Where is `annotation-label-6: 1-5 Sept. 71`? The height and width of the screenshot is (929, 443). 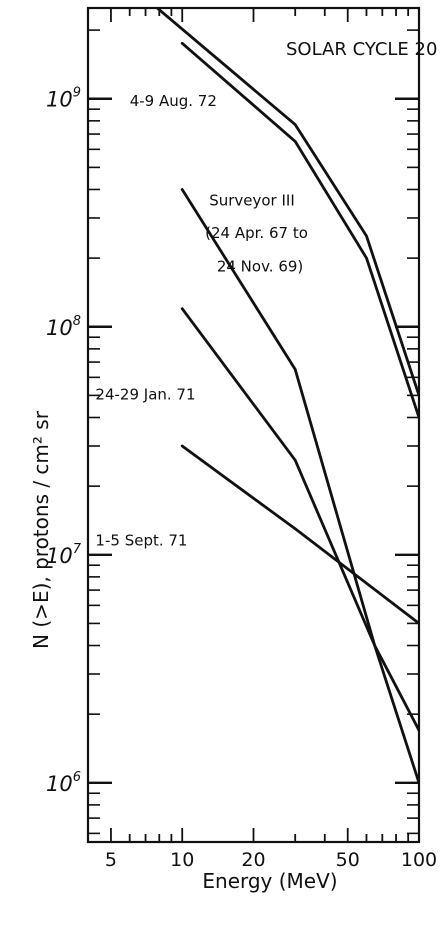
annotation-label-6: 1-5 Sept. 71 is located at coordinates (141, 540).